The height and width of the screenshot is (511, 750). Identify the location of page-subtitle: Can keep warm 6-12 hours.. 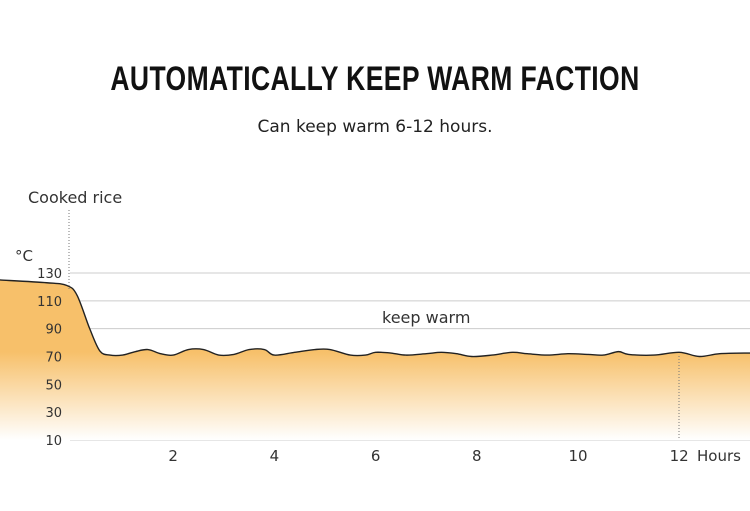
(375, 127).